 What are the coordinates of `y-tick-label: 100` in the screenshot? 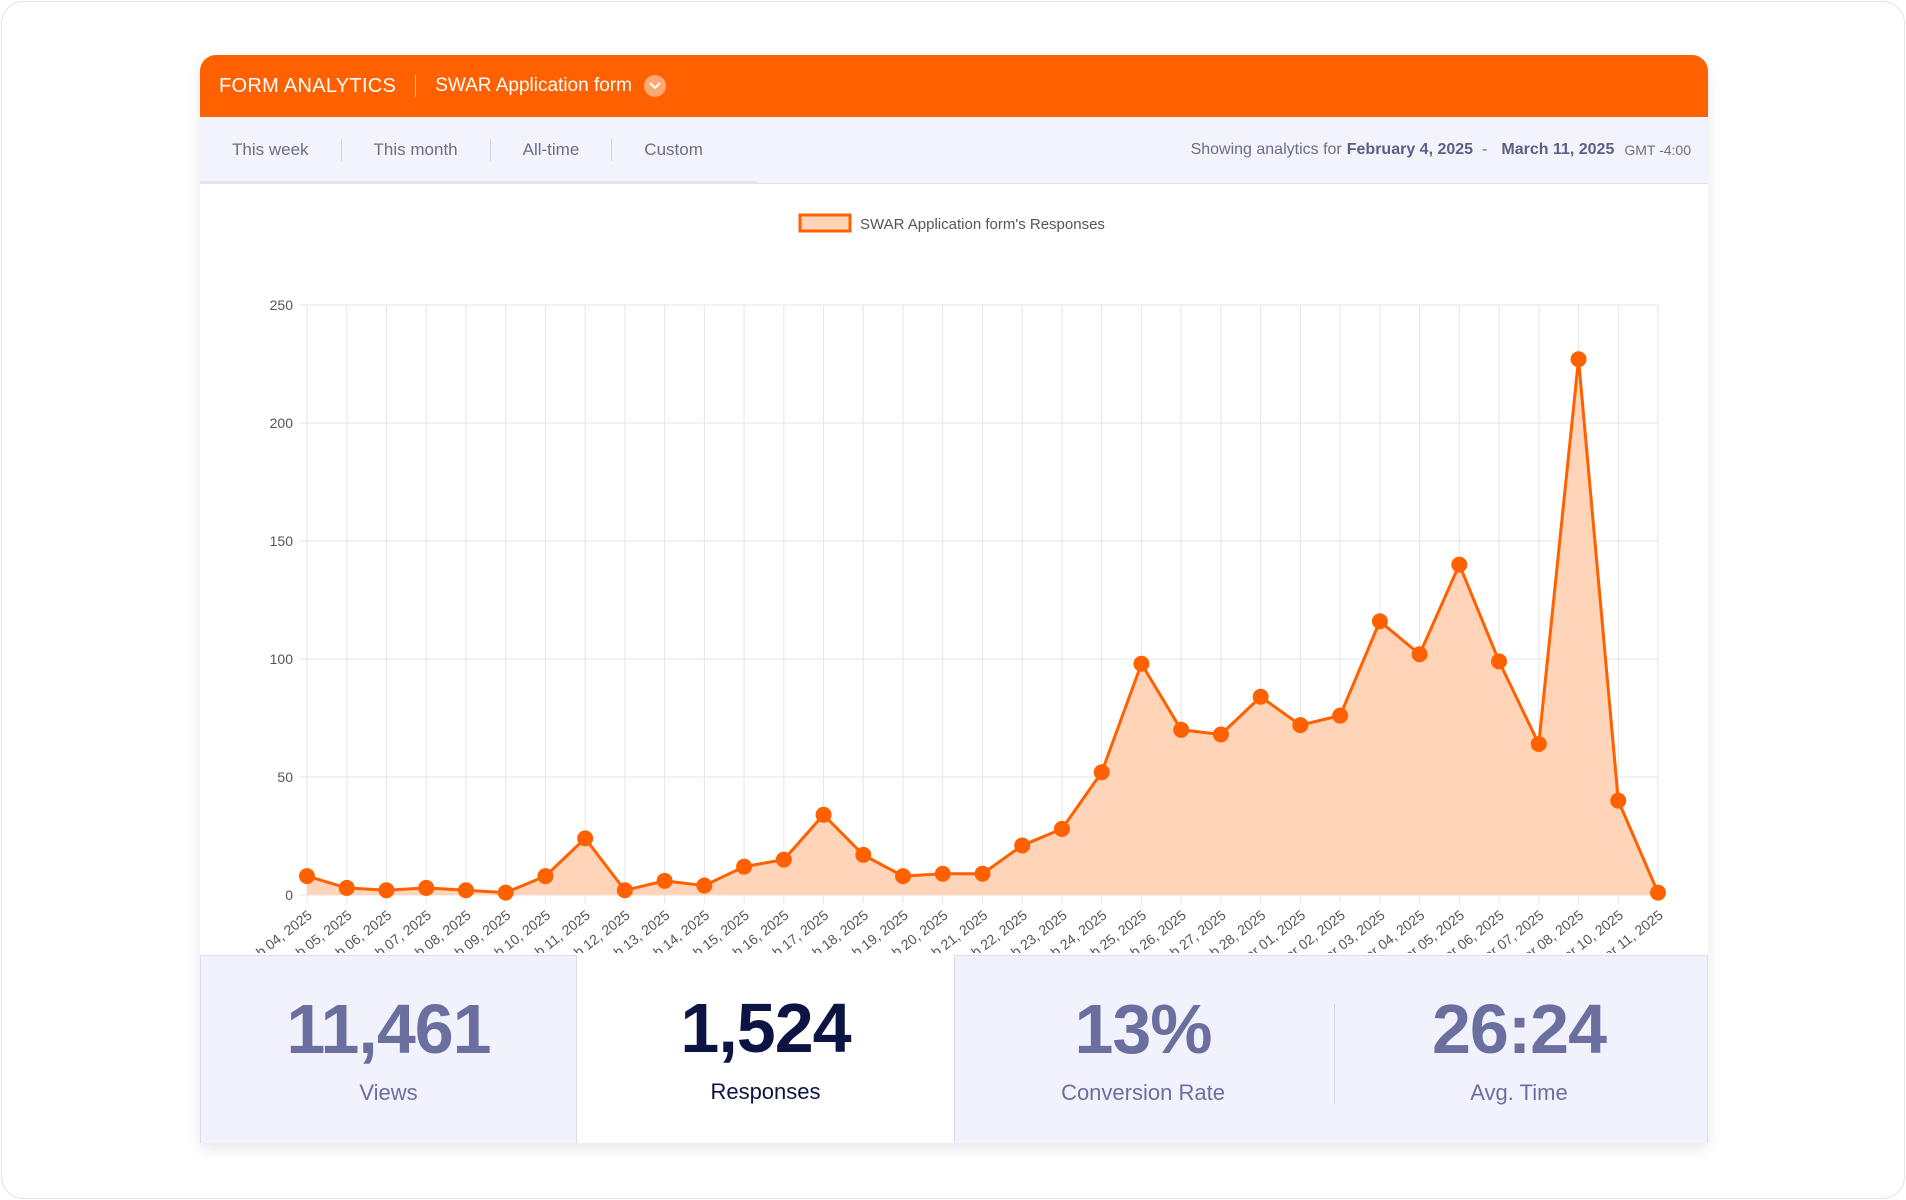 It's located at (282, 659).